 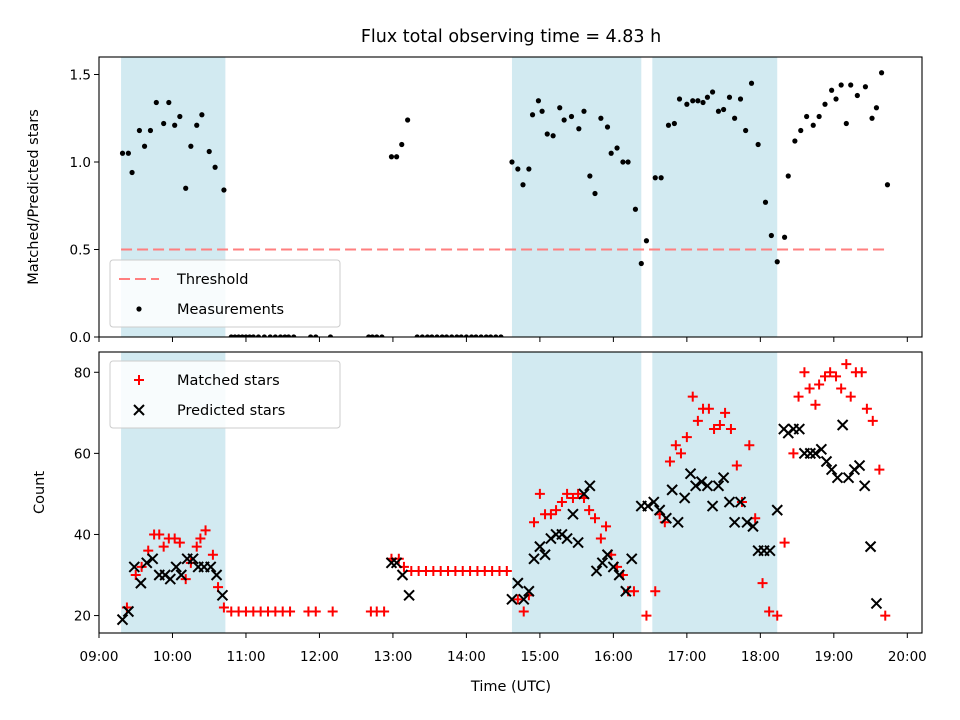 What do you see at coordinates (225, 293) in the screenshot?
I see `legend: Threshold Measurements` at bounding box center [225, 293].